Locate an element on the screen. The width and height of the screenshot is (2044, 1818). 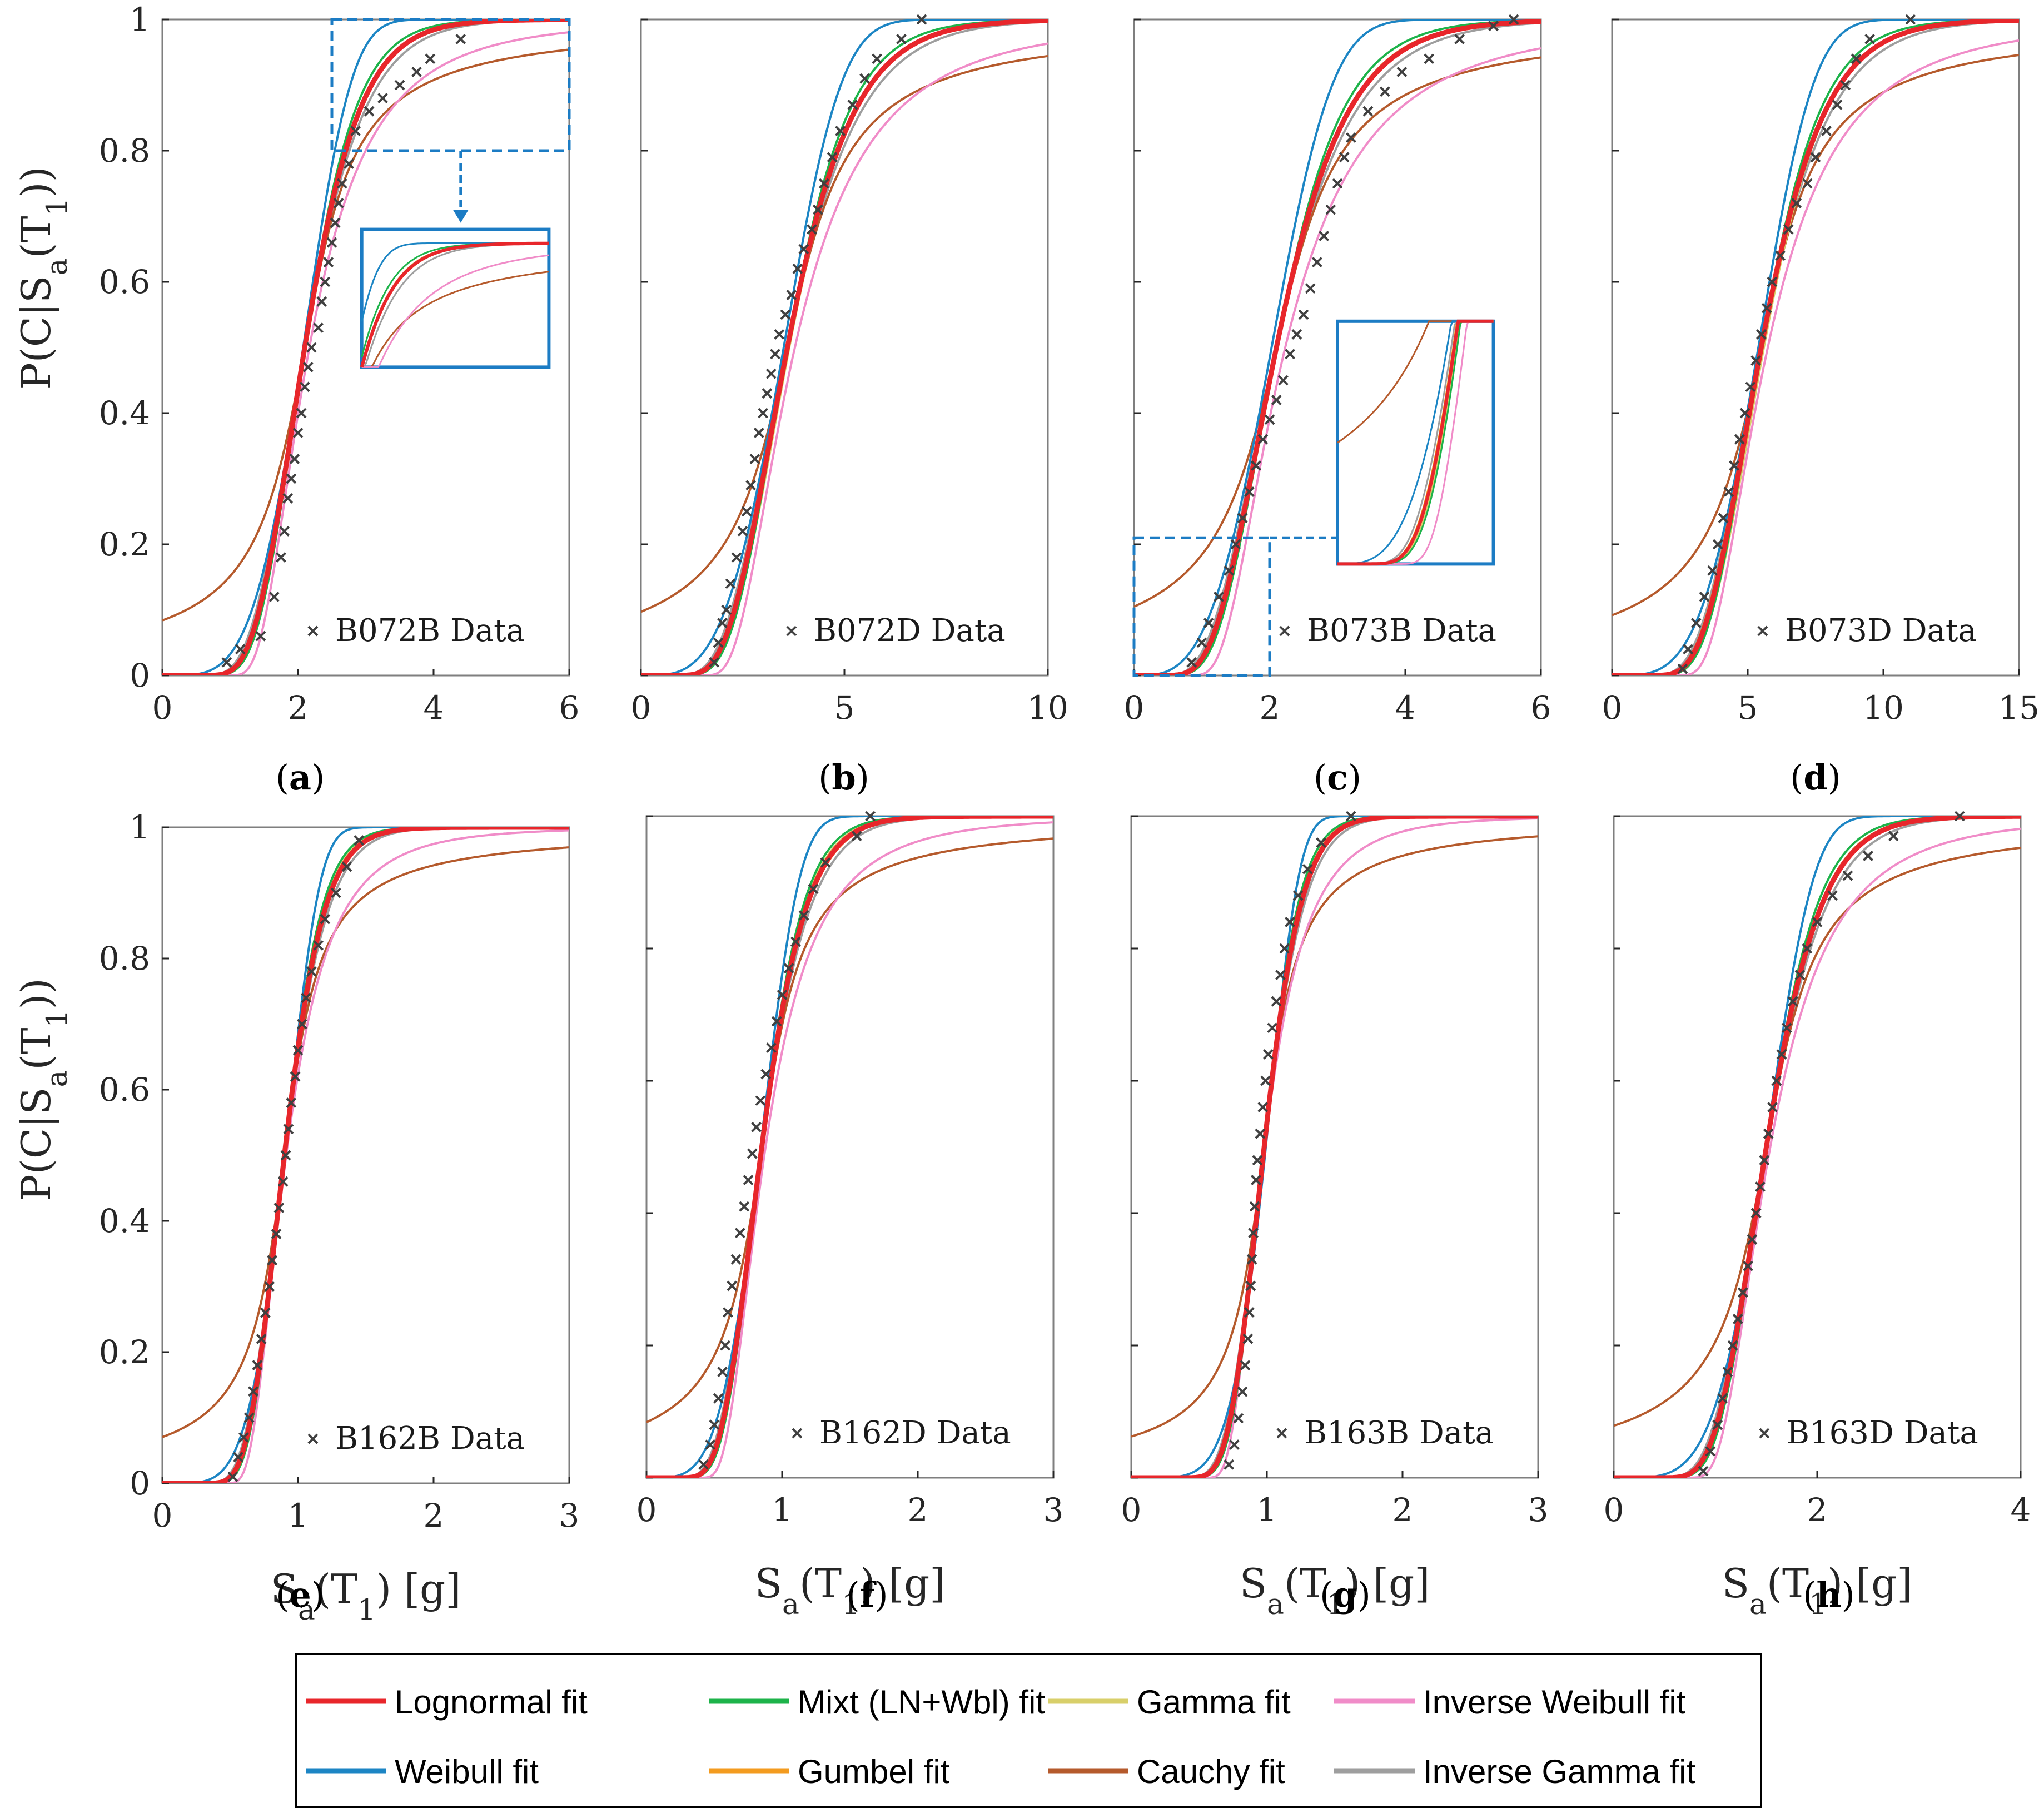
legend-label: Lognormal fit is located at coordinates (492, 1702).